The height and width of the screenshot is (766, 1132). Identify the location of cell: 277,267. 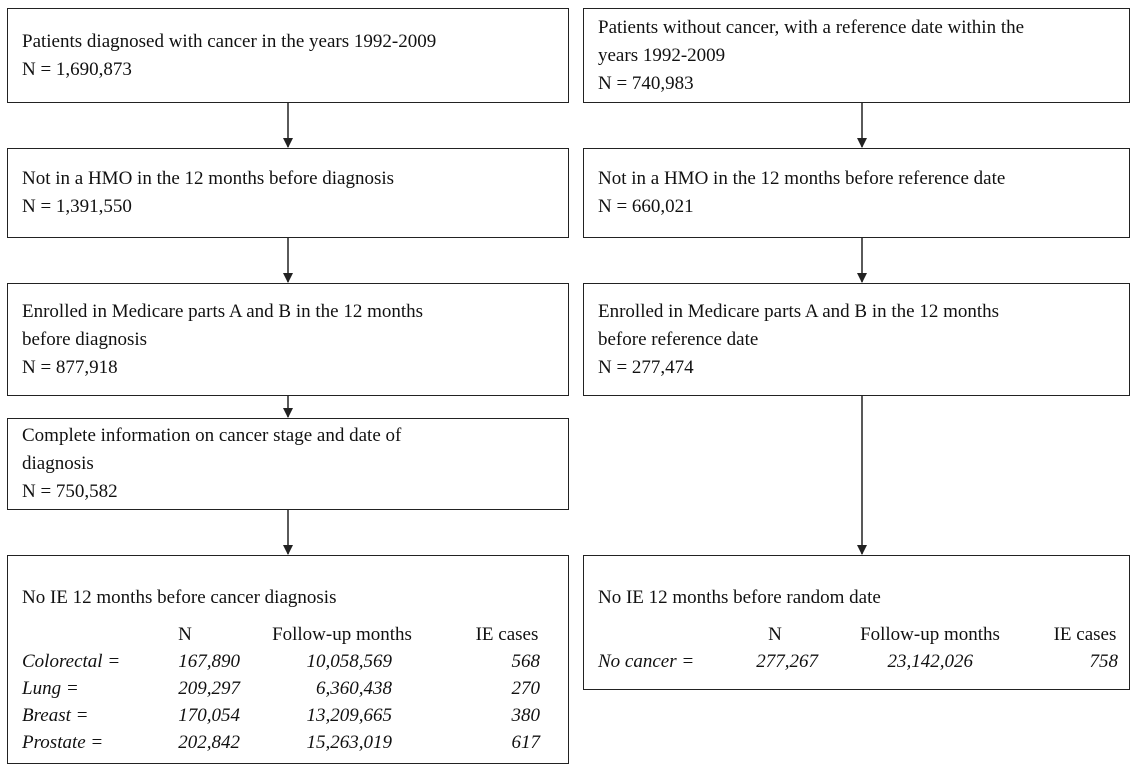
(787, 661).